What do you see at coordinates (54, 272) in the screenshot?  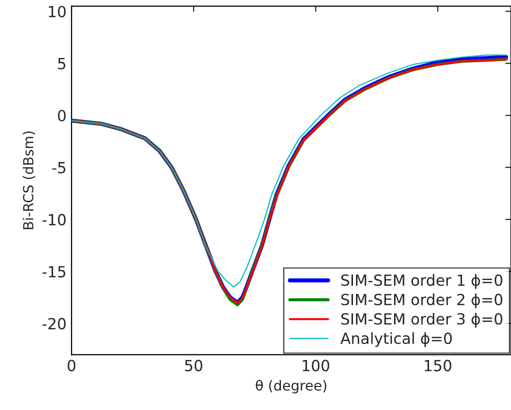 I see `y-tick-label: -15` at bounding box center [54, 272].